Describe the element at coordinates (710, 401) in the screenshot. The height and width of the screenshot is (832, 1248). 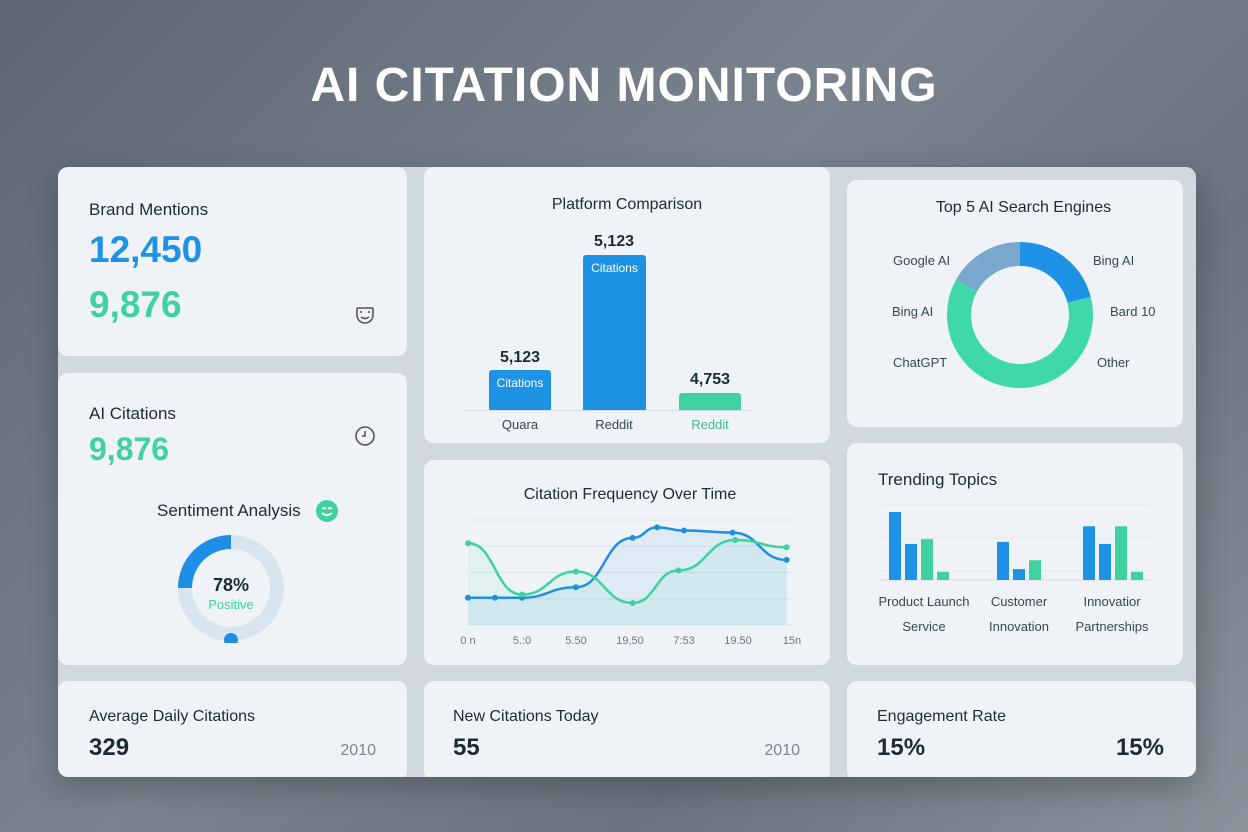
I see `platform-bar` at that location.